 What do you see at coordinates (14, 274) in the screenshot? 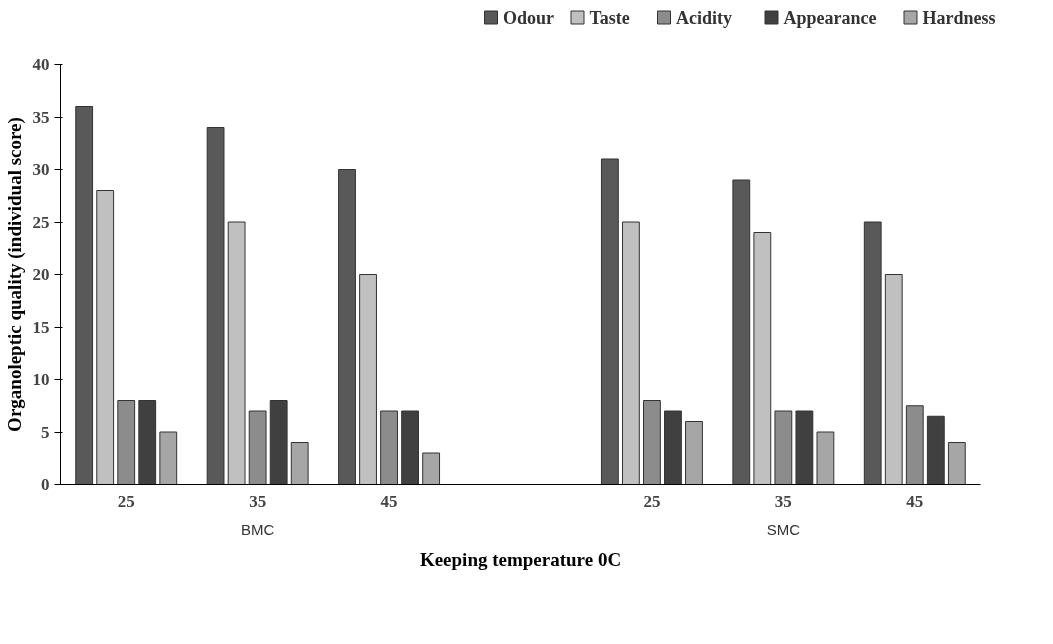
I see `y-axis-title: Organoleptic quality (individual score)` at bounding box center [14, 274].